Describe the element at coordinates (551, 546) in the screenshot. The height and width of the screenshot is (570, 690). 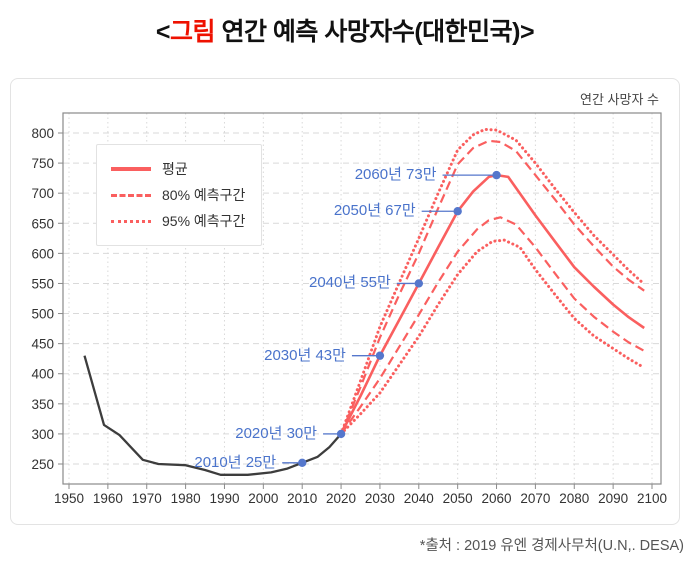
I see `source-note: *출처 : 2019 유엔 경제사무처(U.N,. DESA)` at that location.